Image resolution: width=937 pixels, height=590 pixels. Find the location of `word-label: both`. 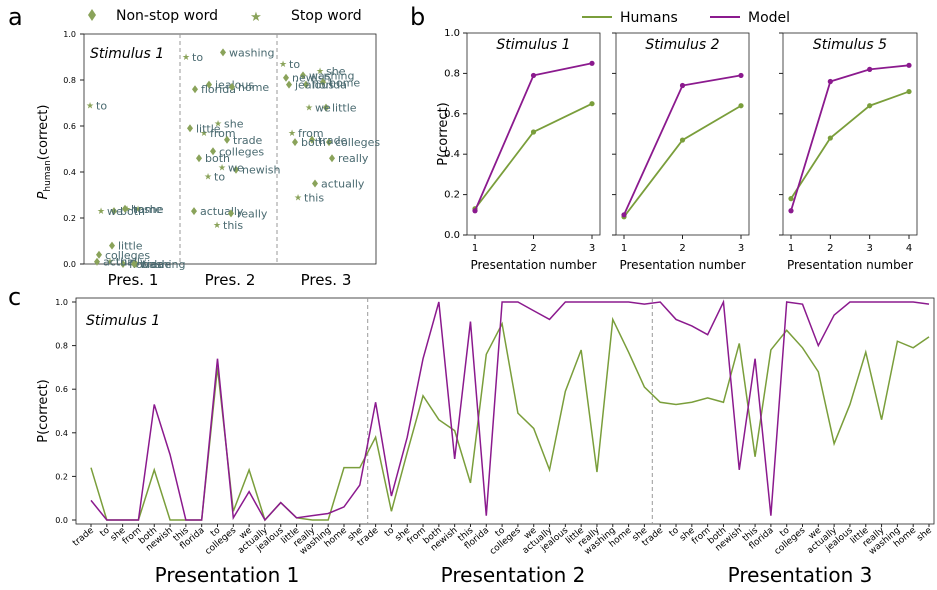

word-label: both is located at coordinates (313, 142).